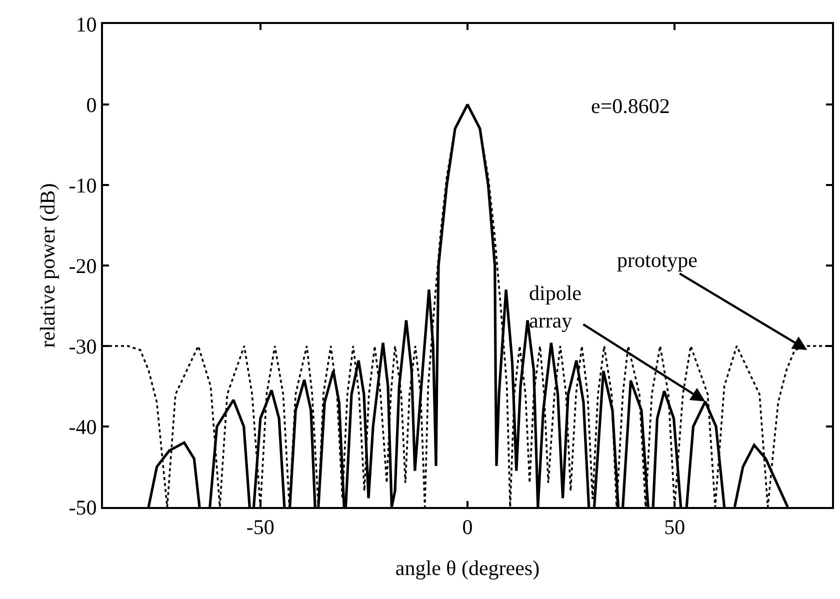 The width and height of the screenshot is (840, 599). What do you see at coordinates (260, 527) in the screenshot?
I see `x-tick-label: -50` at bounding box center [260, 527].